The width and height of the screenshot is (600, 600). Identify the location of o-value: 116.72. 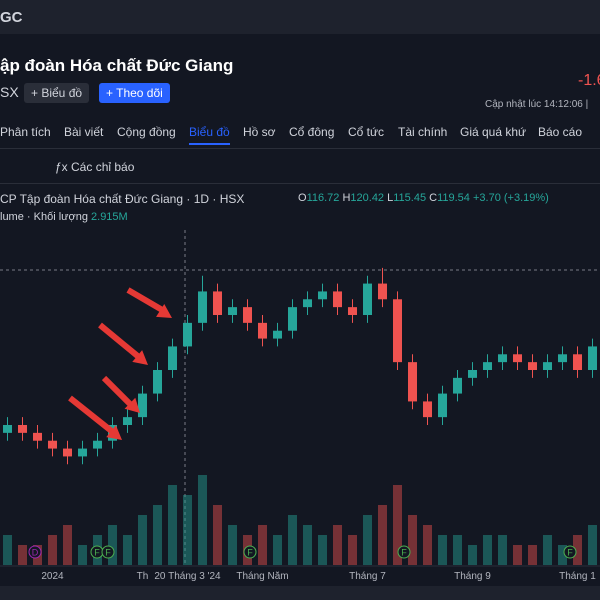
(323, 198).